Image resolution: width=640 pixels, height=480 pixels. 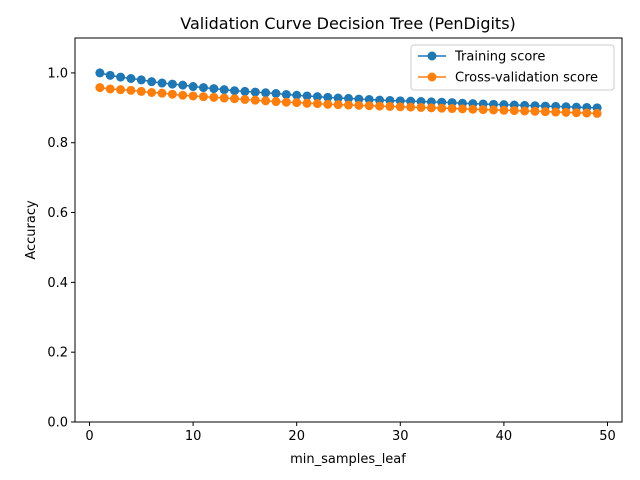 I want to click on y-tick-label: 0.6, so click(x=57, y=213).